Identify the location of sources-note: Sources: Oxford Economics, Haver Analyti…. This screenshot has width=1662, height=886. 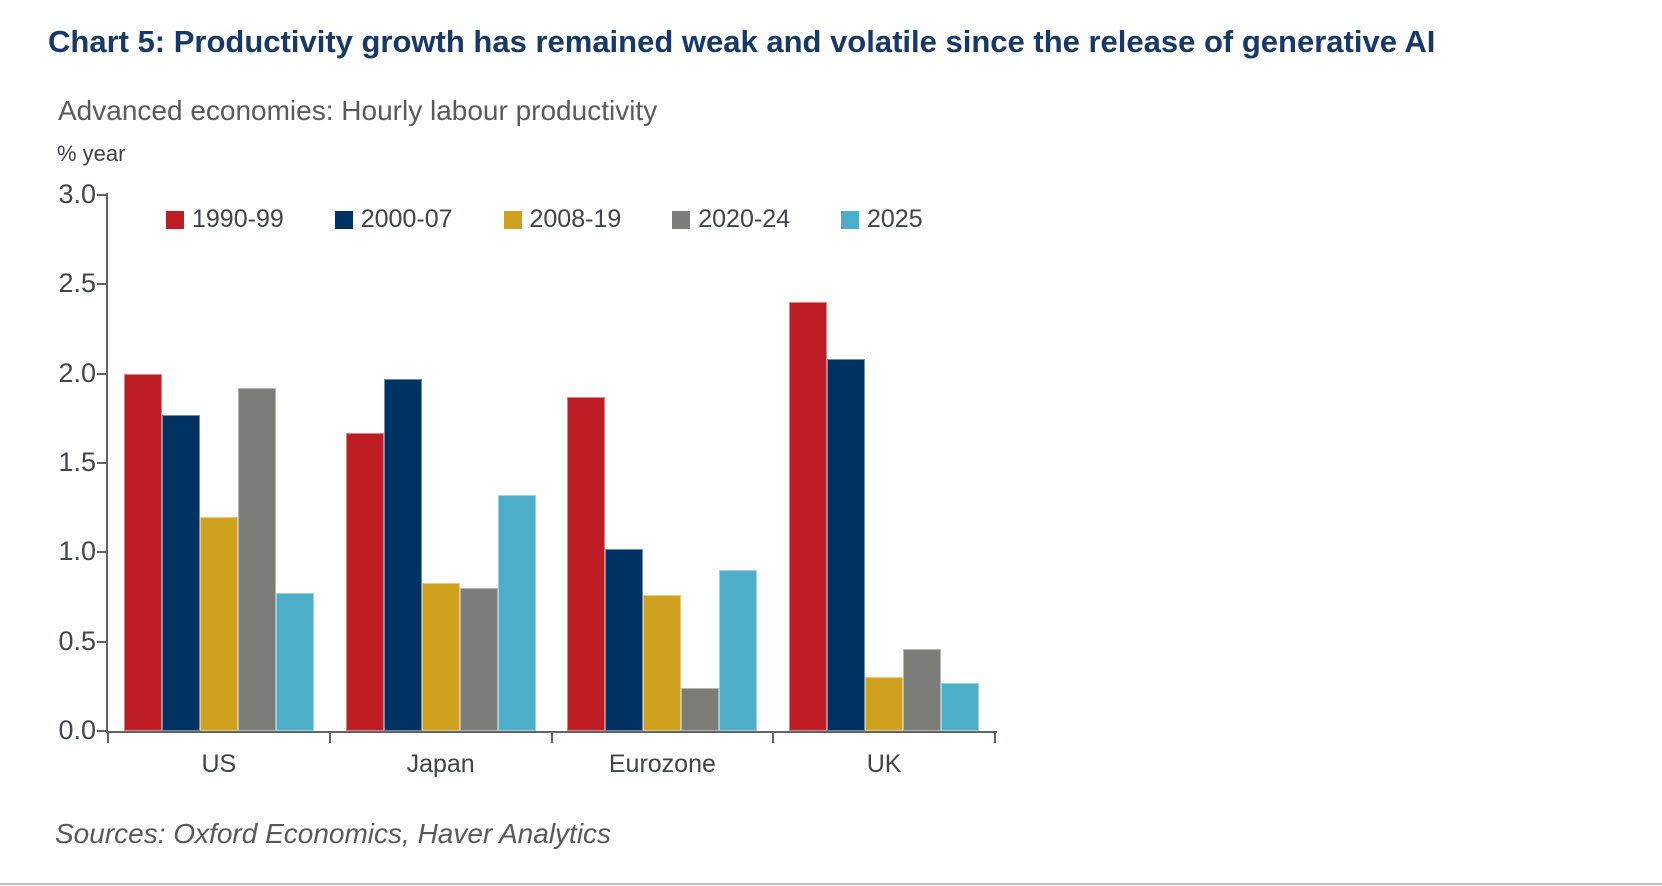
(333, 833).